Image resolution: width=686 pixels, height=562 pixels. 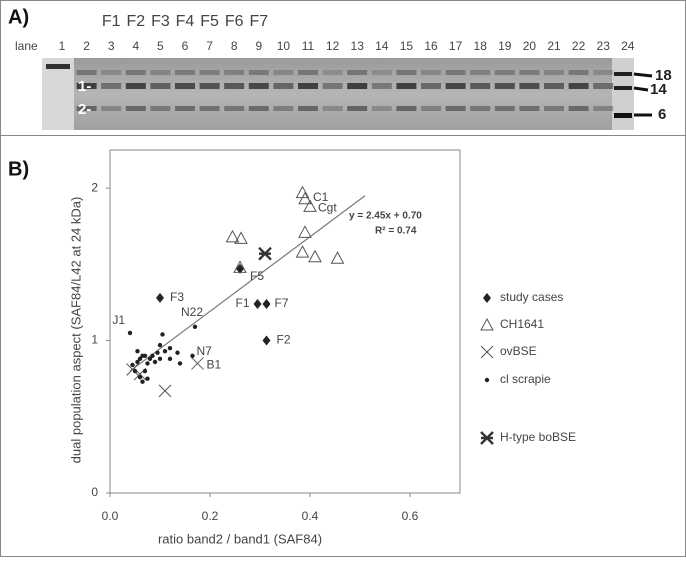 What do you see at coordinates (385, 216) in the screenshot?
I see `trend-equation: y = 2.45x + 0.70` at bounding box center [385, 216].